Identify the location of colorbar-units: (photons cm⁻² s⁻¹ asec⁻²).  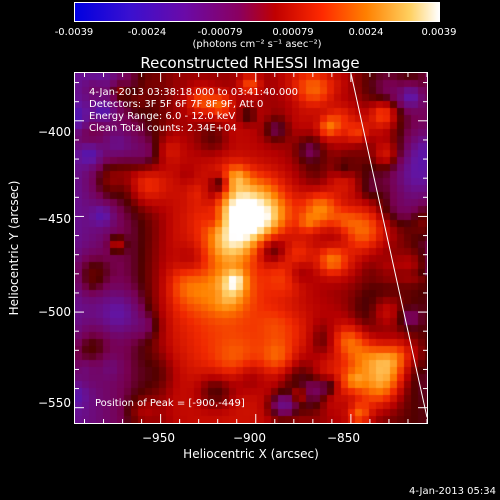
(257, 44).